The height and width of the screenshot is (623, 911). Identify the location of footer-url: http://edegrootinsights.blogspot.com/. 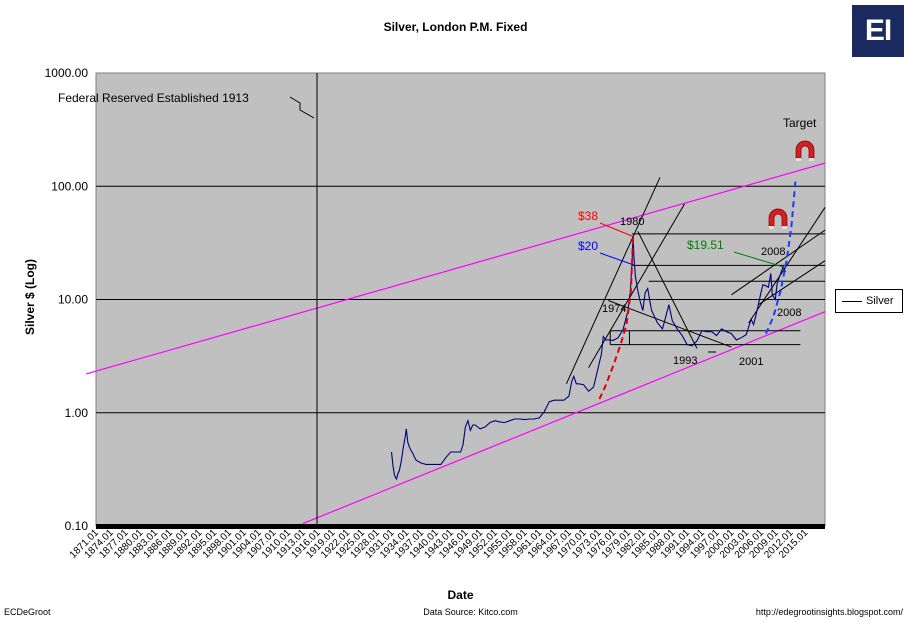
(829, 612).